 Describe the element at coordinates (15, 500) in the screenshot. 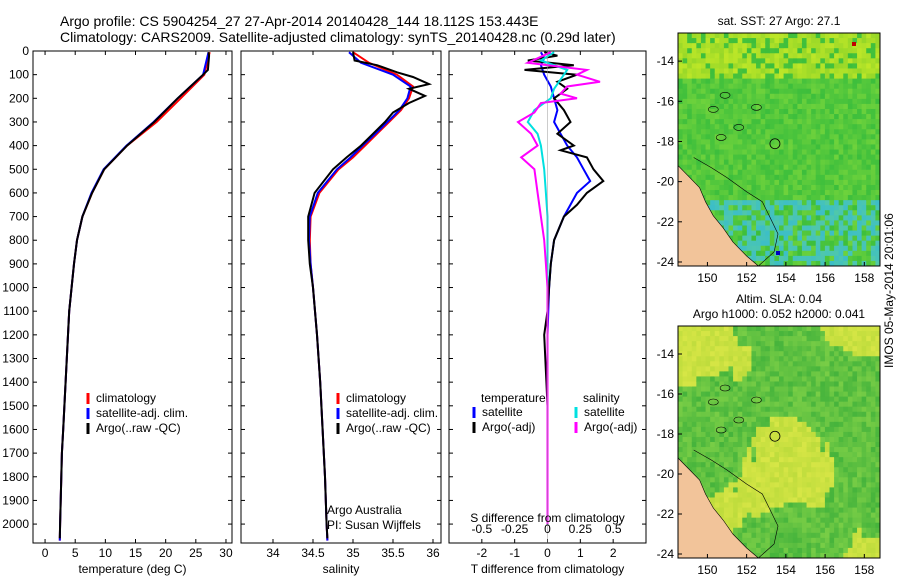

I see `y-tick-label: 1900` at that location.